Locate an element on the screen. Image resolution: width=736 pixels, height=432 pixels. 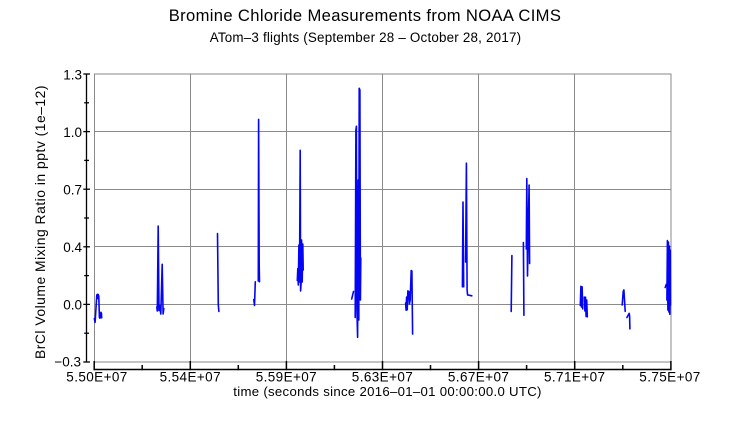
svg-text: 5.67E+07 is located at coordinates (478, 377).